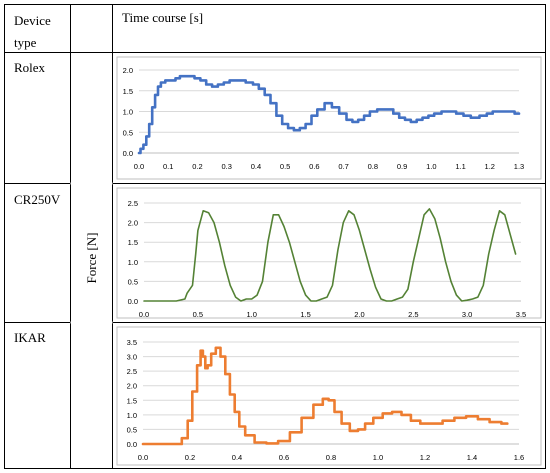 This screenshot has width=550, height=473. Describe the element at coordinates (144, 314) in the screenshot. I see `cr250v-x-tick-label: 0.0` at that location.